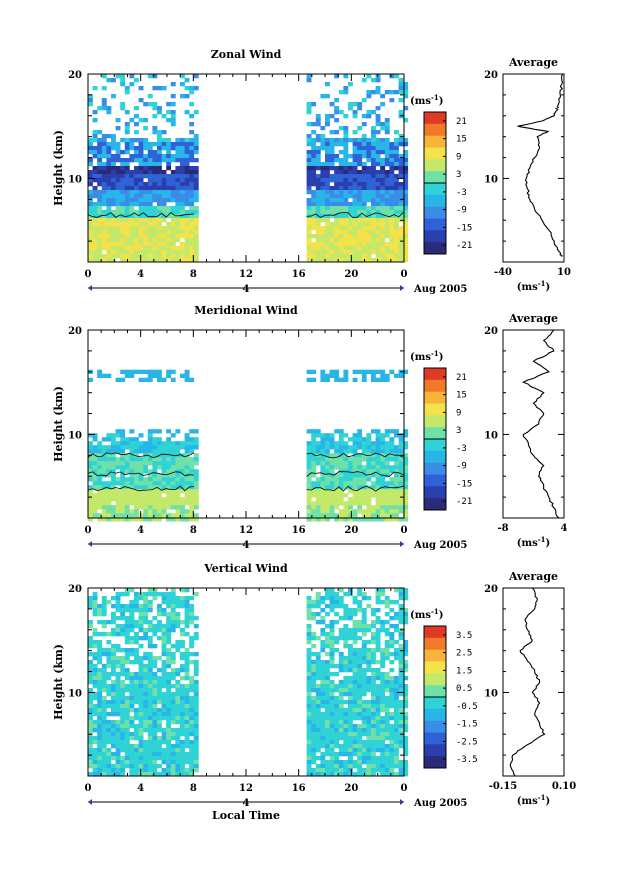 The image size is (620, 873). I want to click on y-tick-label: 10, so click(75, 693).